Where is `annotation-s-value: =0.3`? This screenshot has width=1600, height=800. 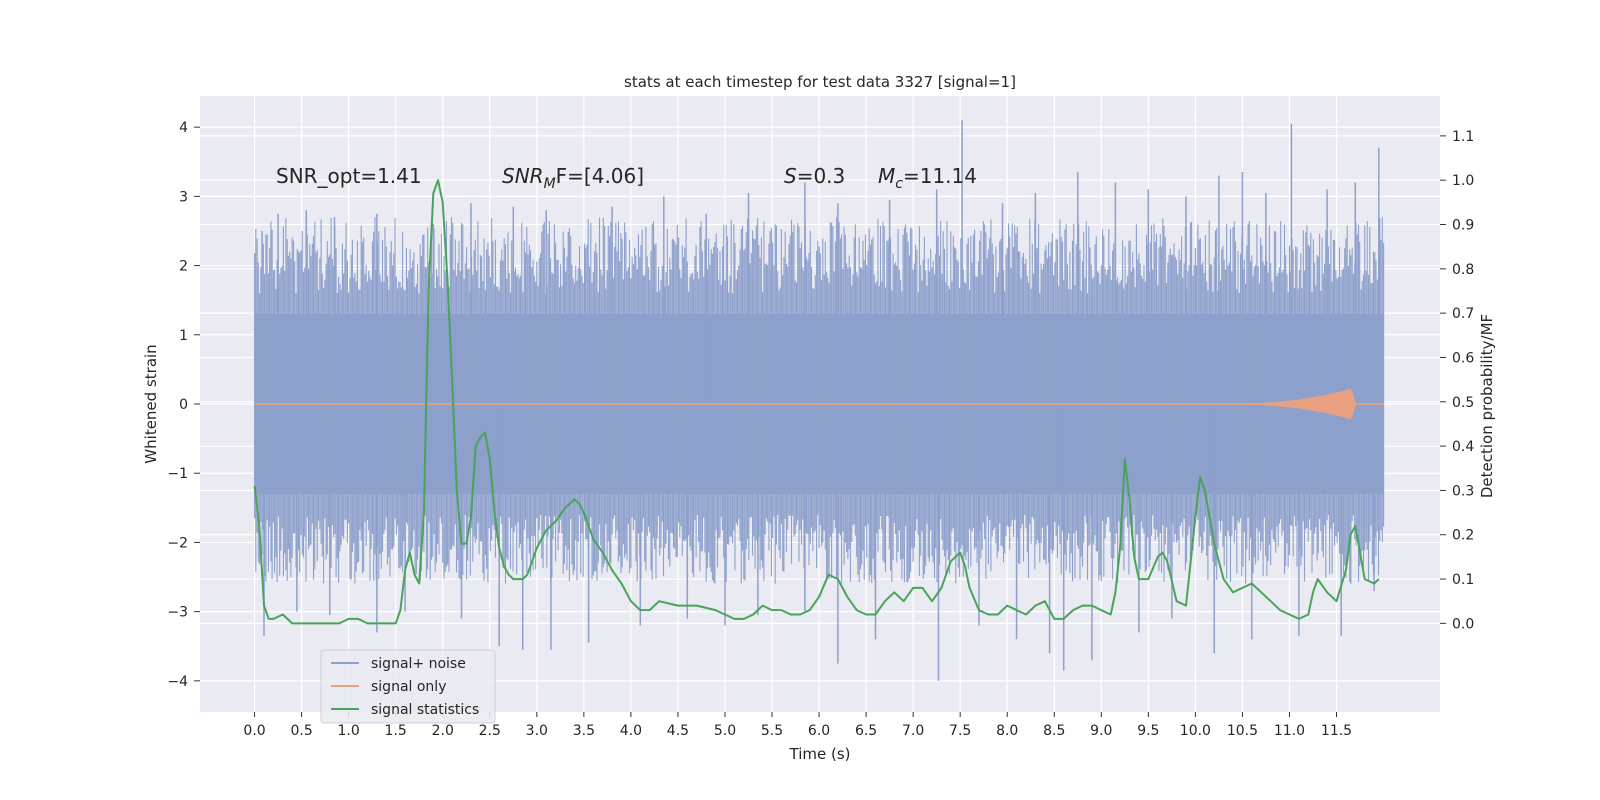 annotation-s-value: =0.3 is located at coordinates (821, 176).